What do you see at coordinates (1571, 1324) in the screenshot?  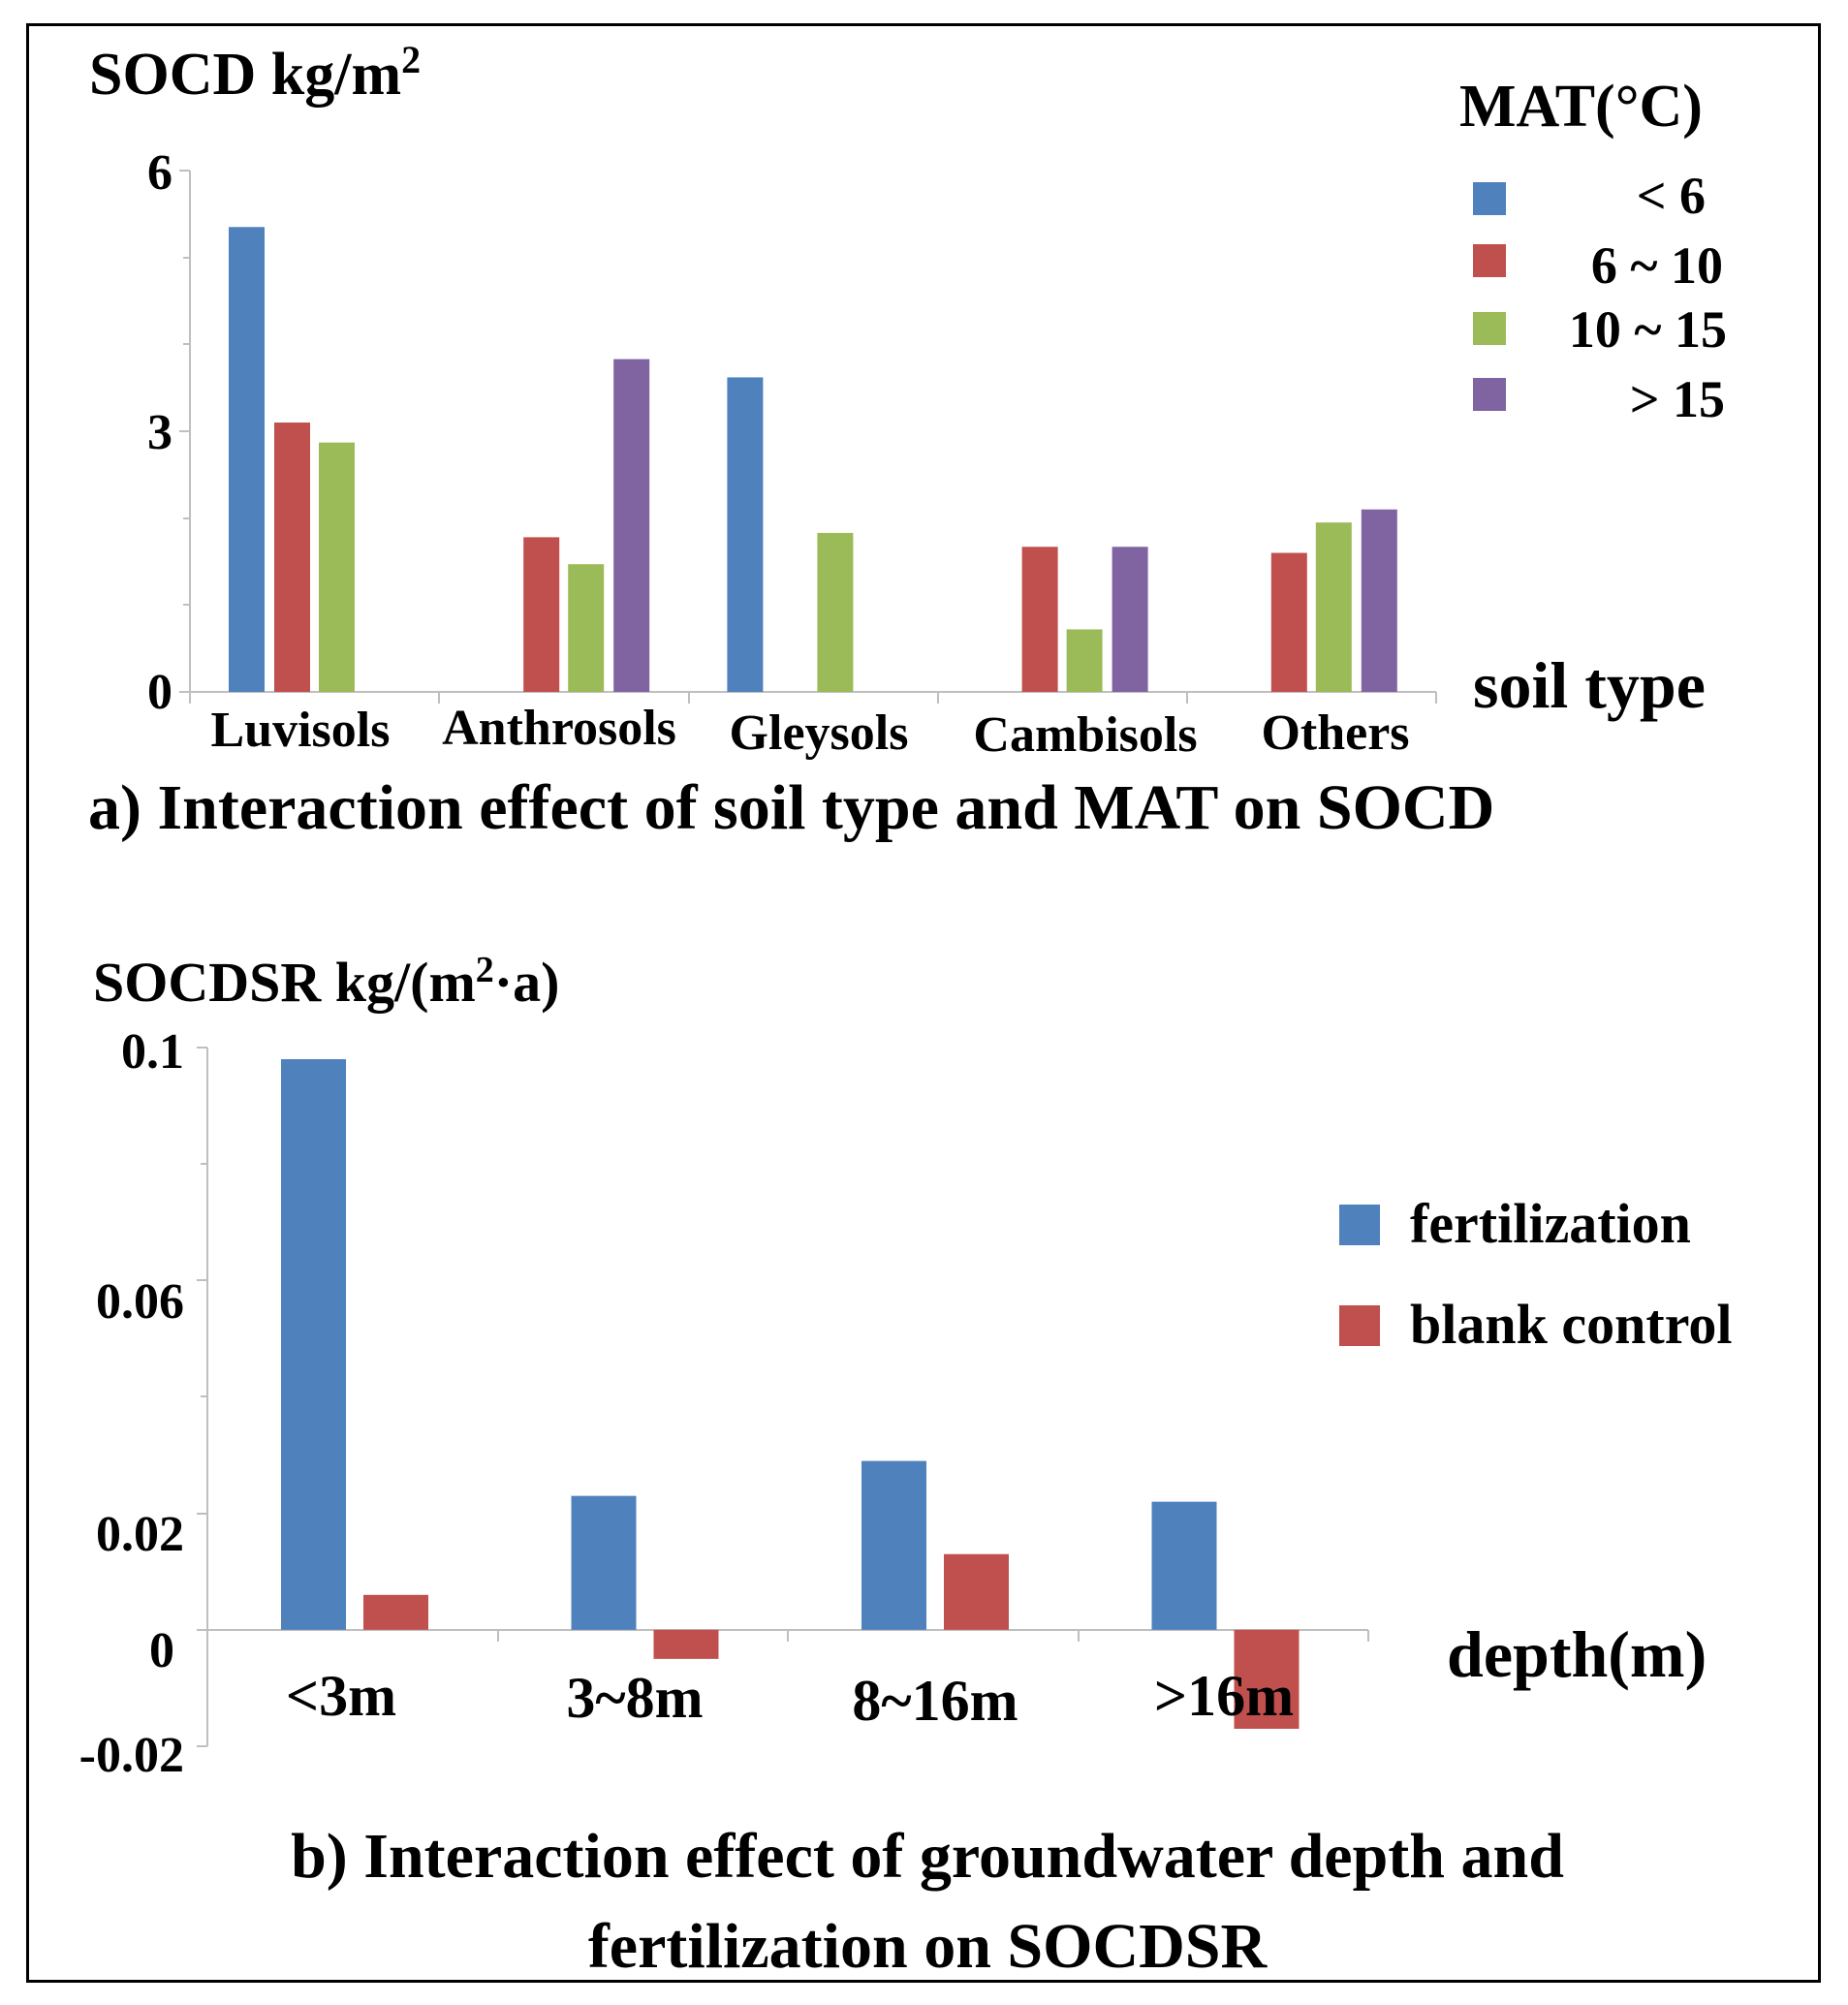 I see `chart-b-legend-label-blank-control: blank control` at bounding box center [1571, 1324].